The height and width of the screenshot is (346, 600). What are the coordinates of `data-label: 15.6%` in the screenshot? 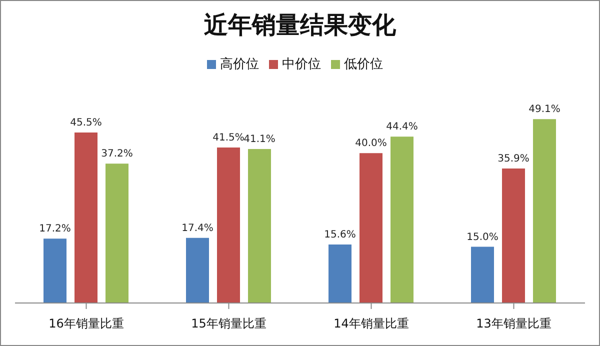 It's located at (340, 235).